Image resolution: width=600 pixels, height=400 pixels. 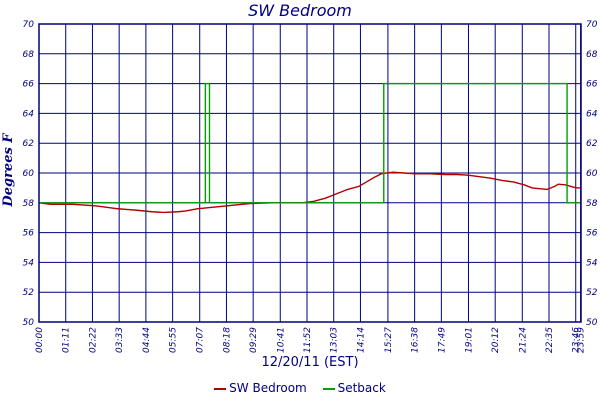 I want to click on y-tick-label-right: 68, so click(x=592, y=55).